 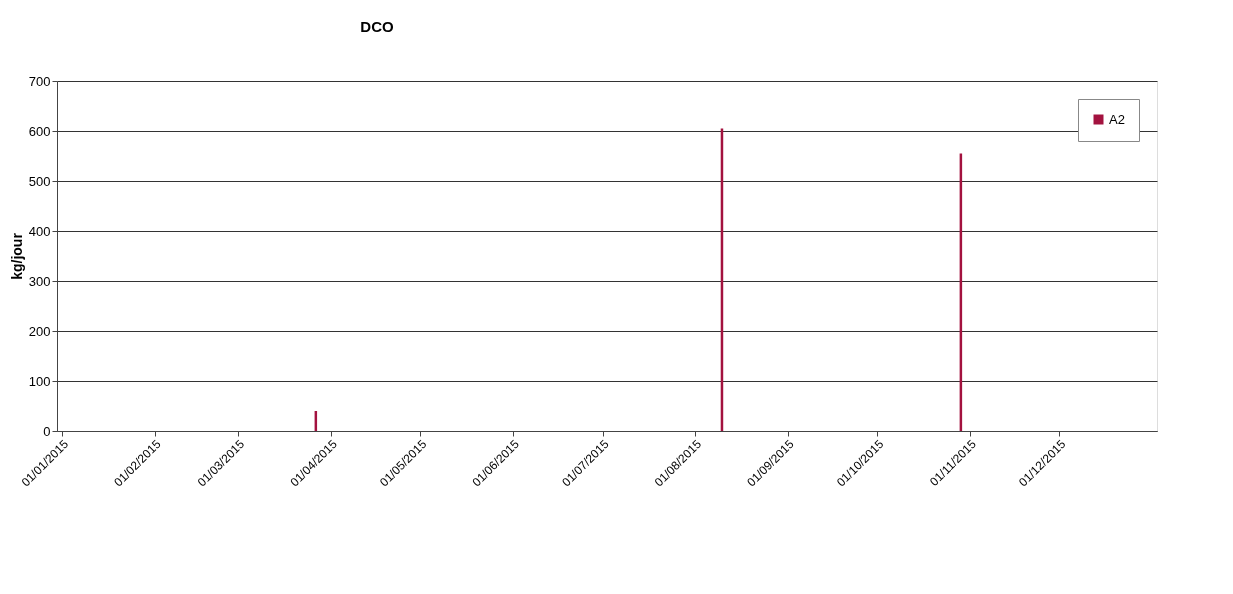 I want to click on y-tick-label: 400, so click(x=39, y=231).